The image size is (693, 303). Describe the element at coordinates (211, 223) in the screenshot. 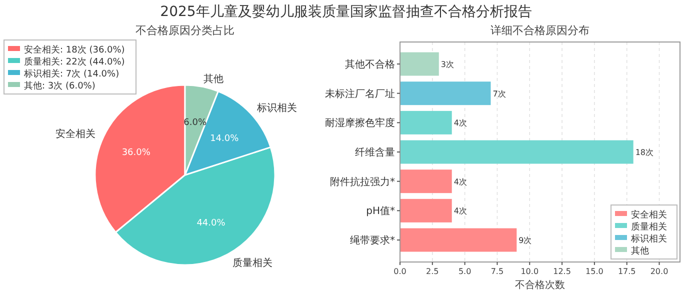

I see `data-label: 44.0%` at that location.